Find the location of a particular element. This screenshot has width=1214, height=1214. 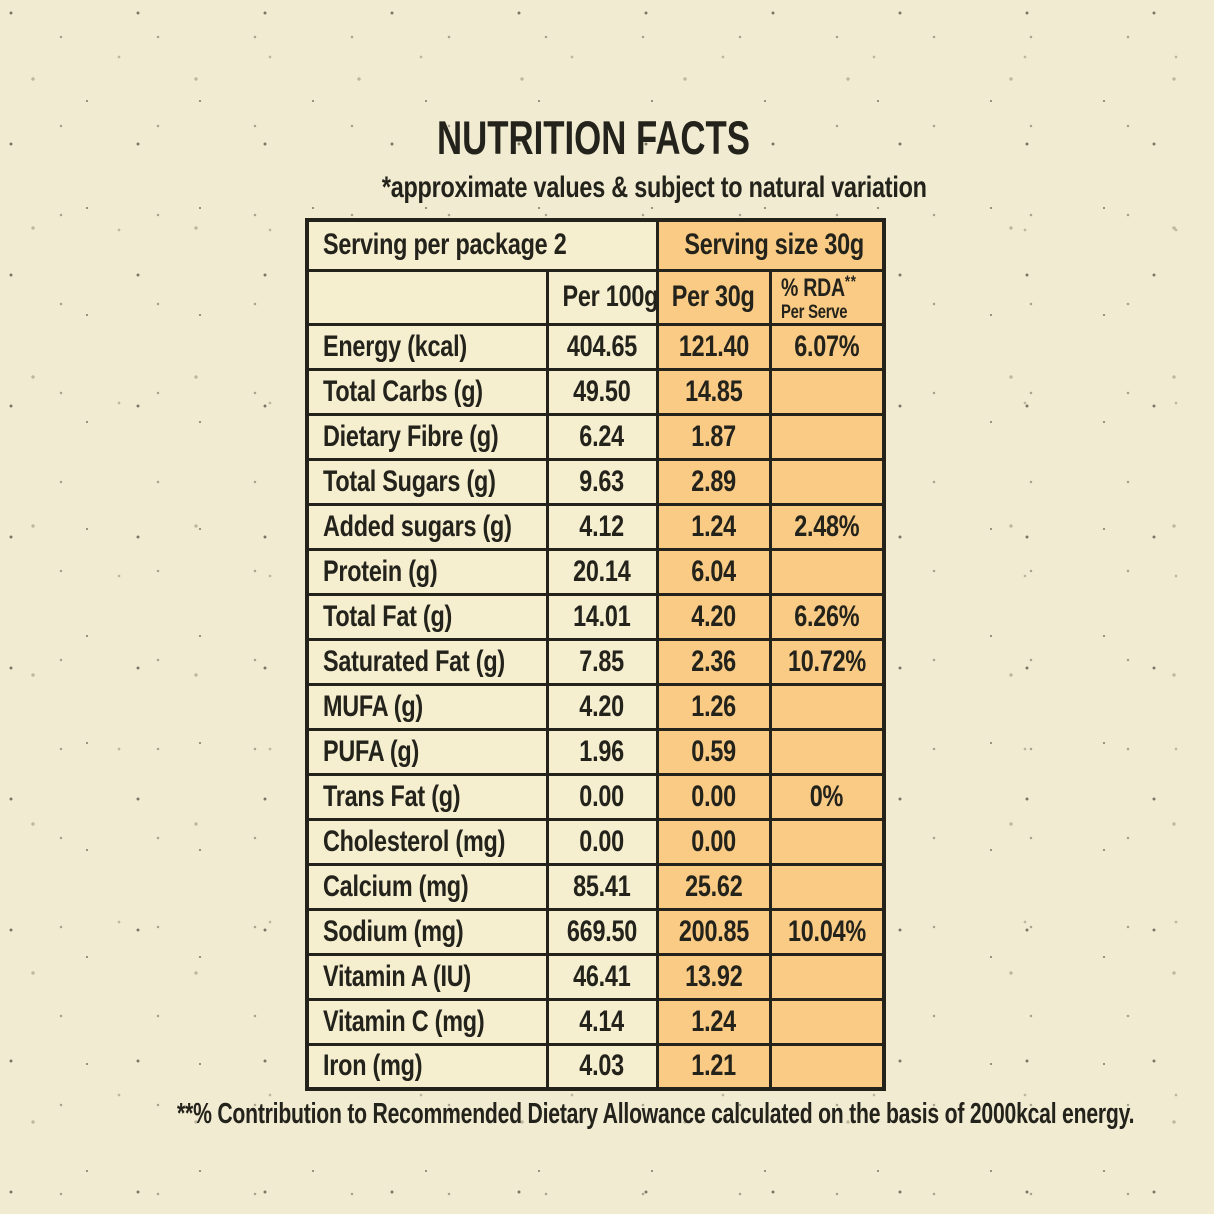

per-30g-value: 14.85 is located at coordinates (713, 391).